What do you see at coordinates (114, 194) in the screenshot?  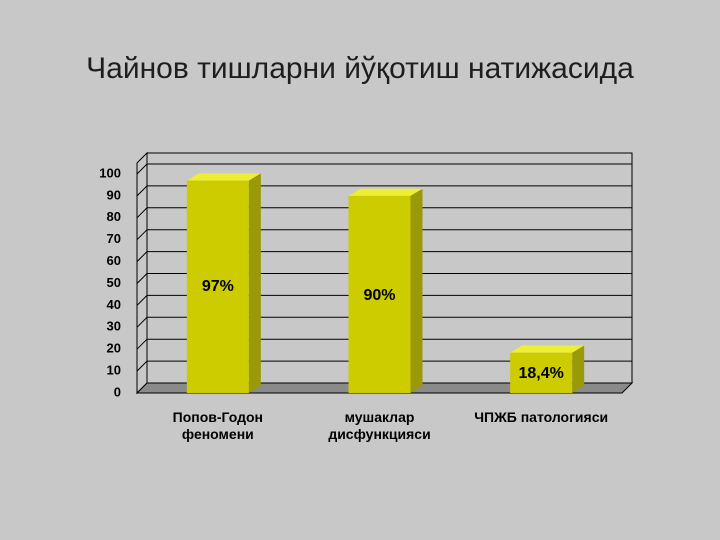 I see `y-tick-label: 90` at bounding box center [114, 194].